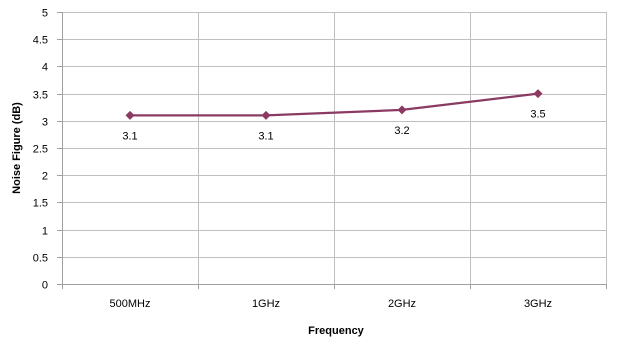 The height and width of the screenshot is (350, 618). What do you see at coordinates (333, 126) in the screenshot?
I see `data-labels: 3.1 3.1 3.2 3.5` at bounding box center [333, 126].